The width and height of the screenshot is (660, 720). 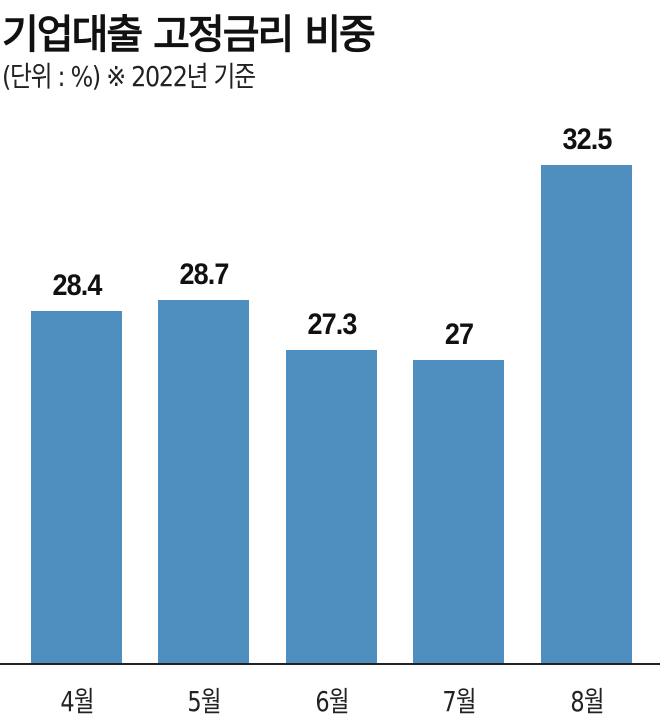 What do you see at coordinates (77, 285) in the screenshot?
I see `bar-value-label: 28.4` at bounding box center [77, 285].